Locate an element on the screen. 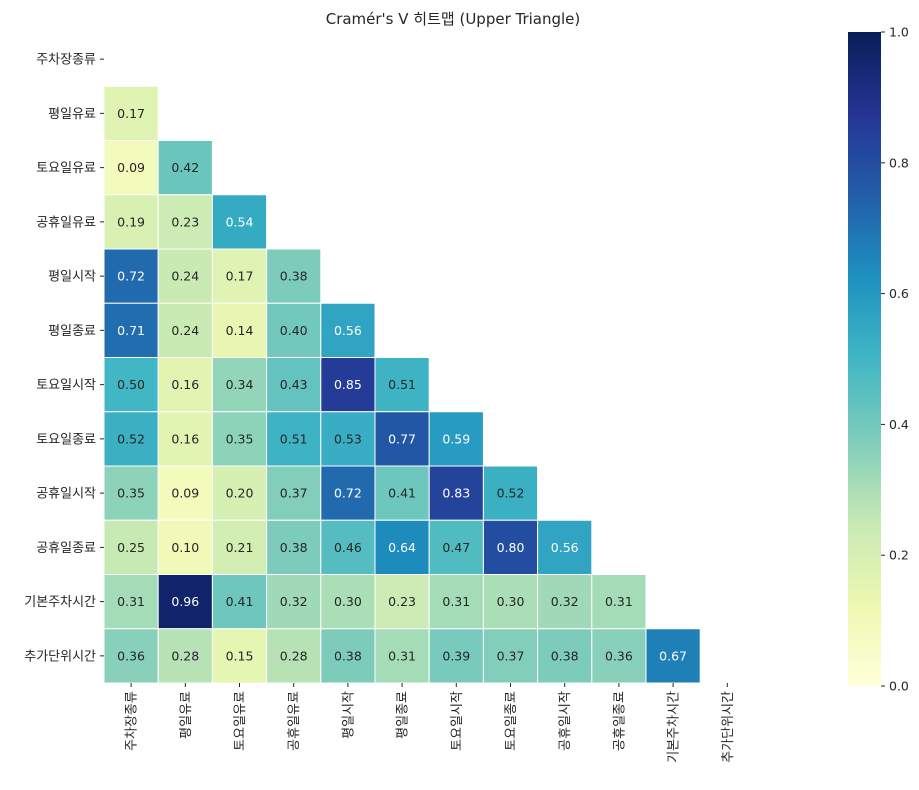  cell-value-label: 0.19 is located at coordinates (131, 221).